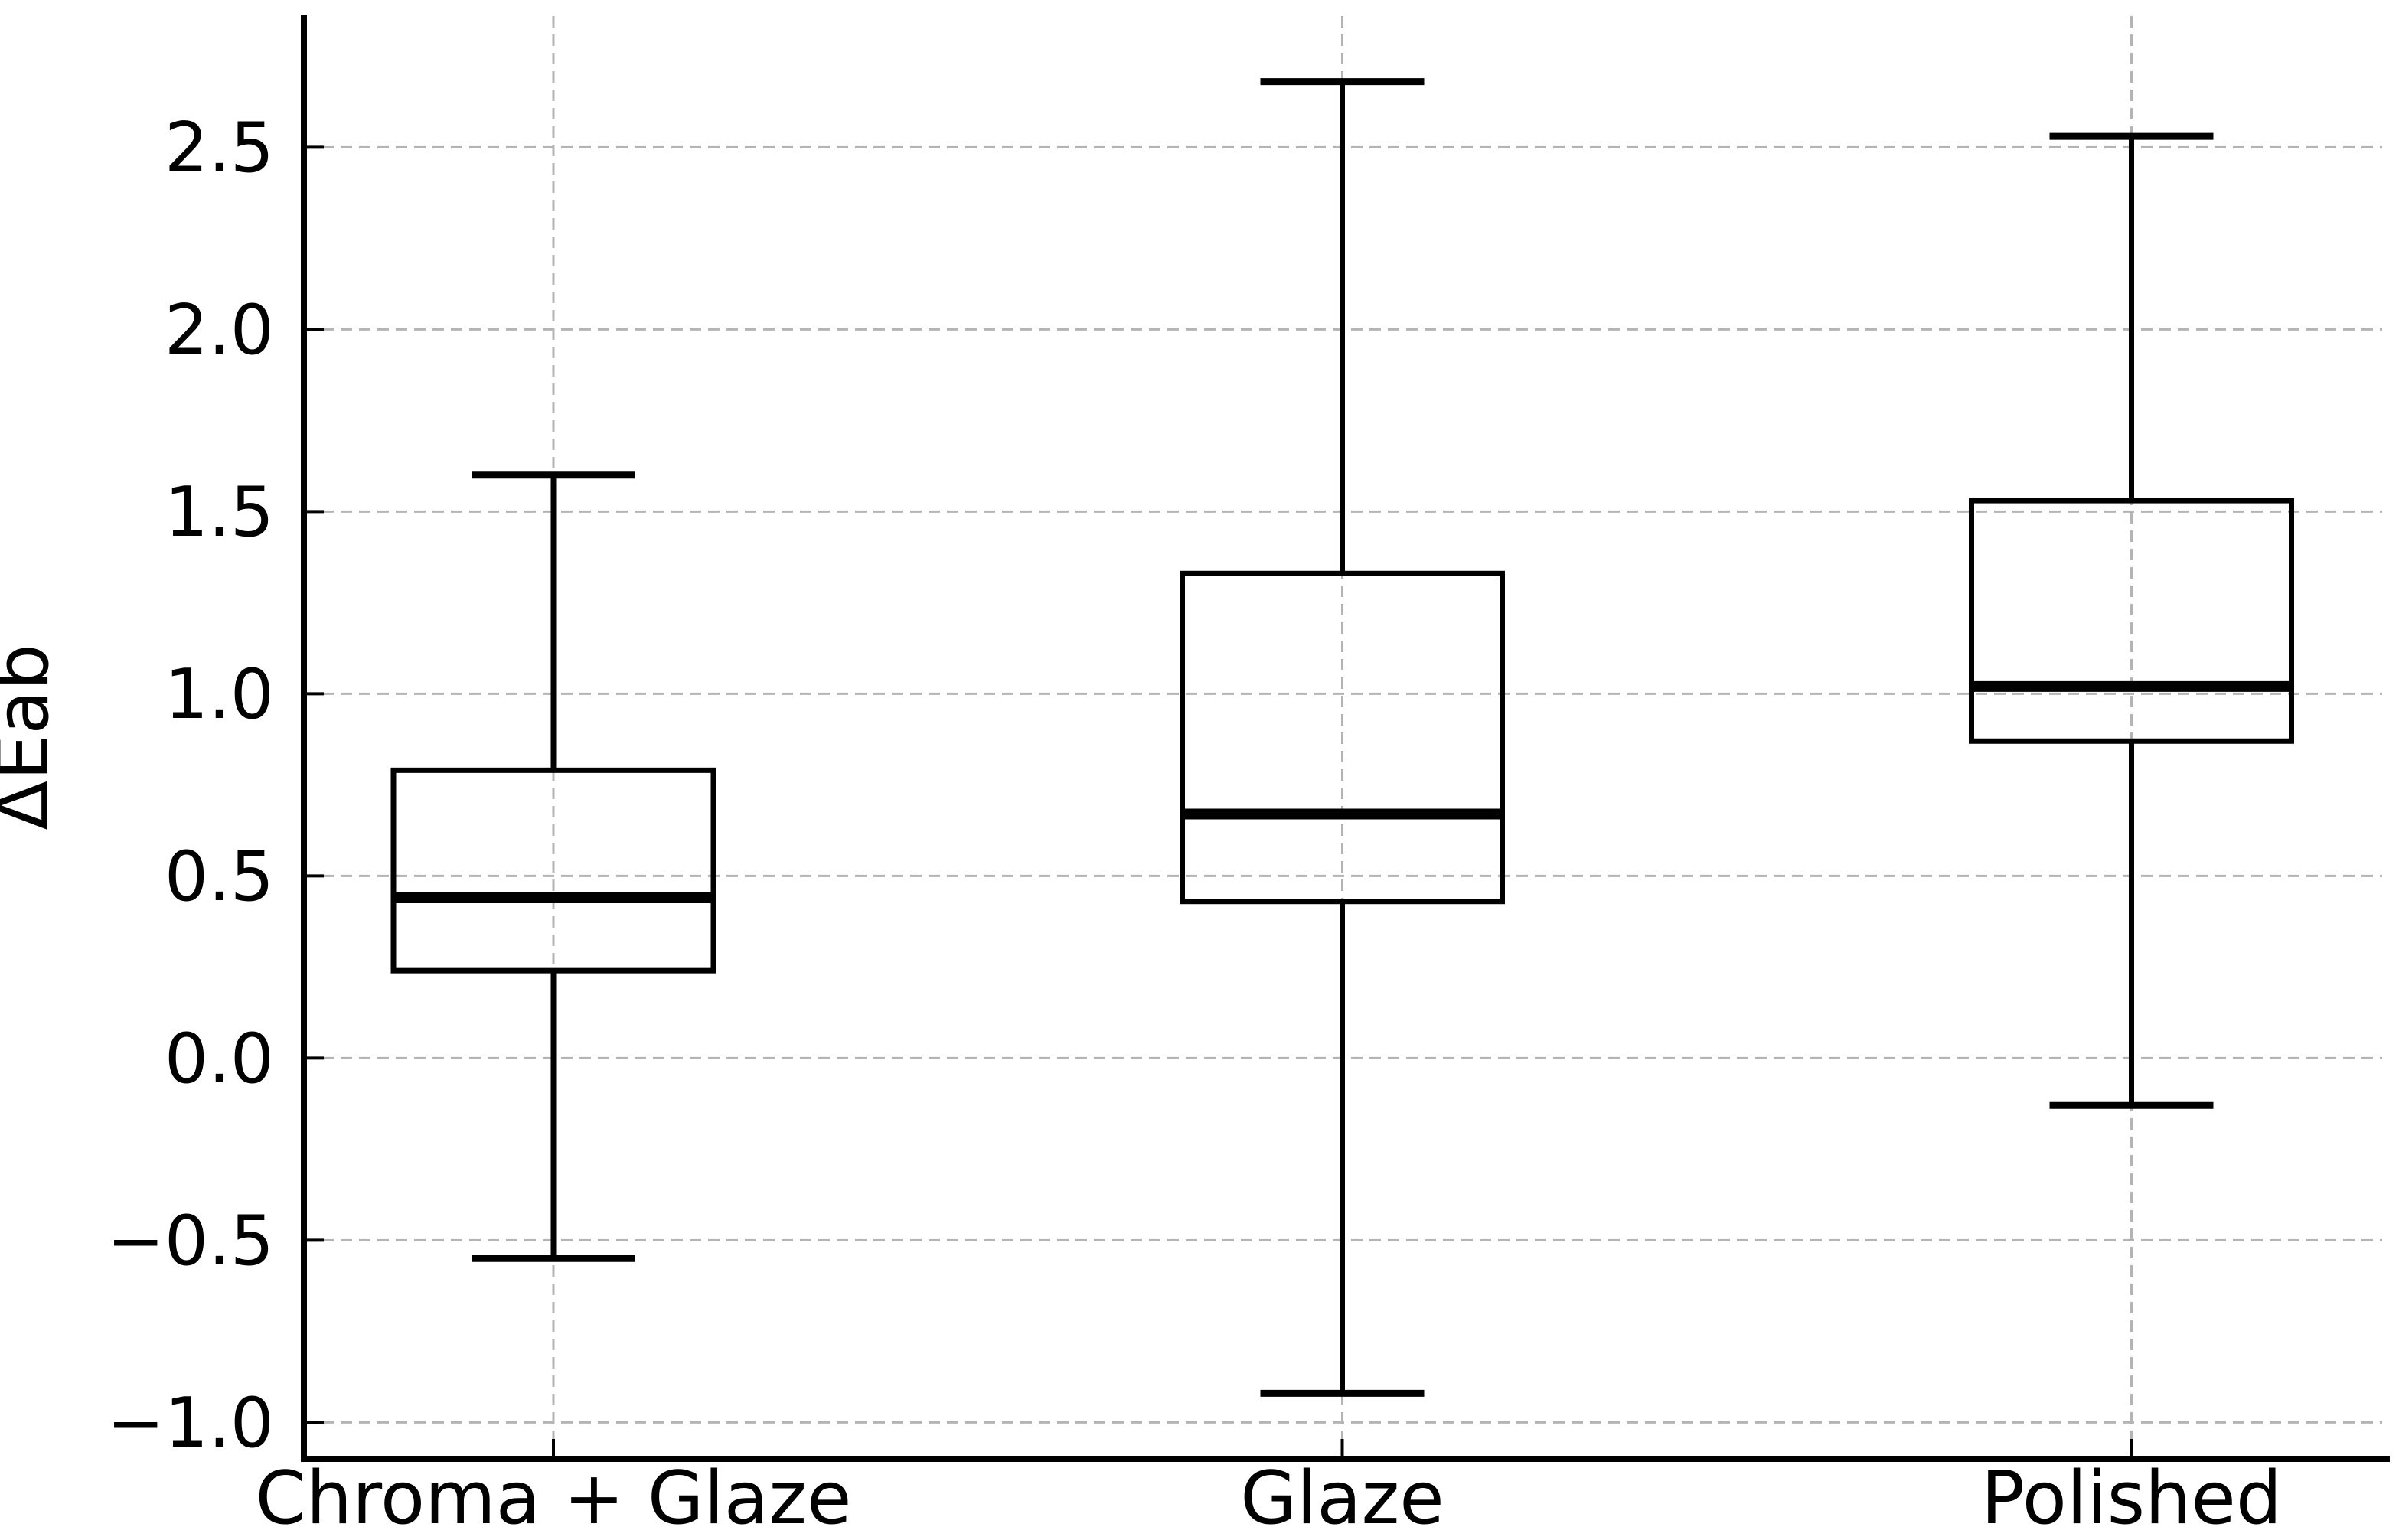 The height and width of the screenshot is (1540, 2399). What do you see at coordinates (219, 1059) in the screenshot?
I see `y-tick-label: 0.0` at bounding box center [219, 1059].